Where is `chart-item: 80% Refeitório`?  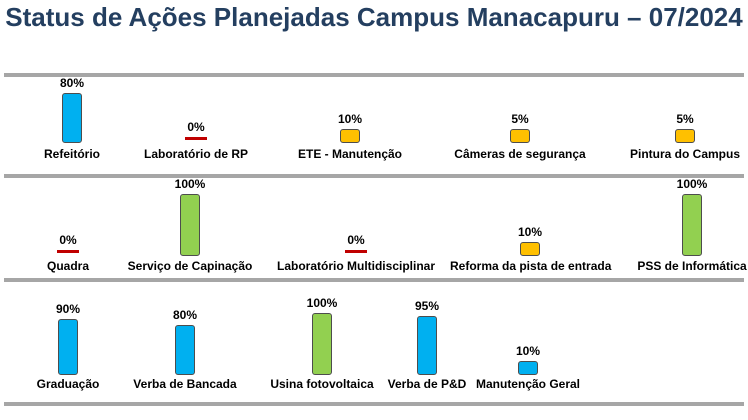
chart-item: 80% Refeitório is located at coordinates (76, 80).